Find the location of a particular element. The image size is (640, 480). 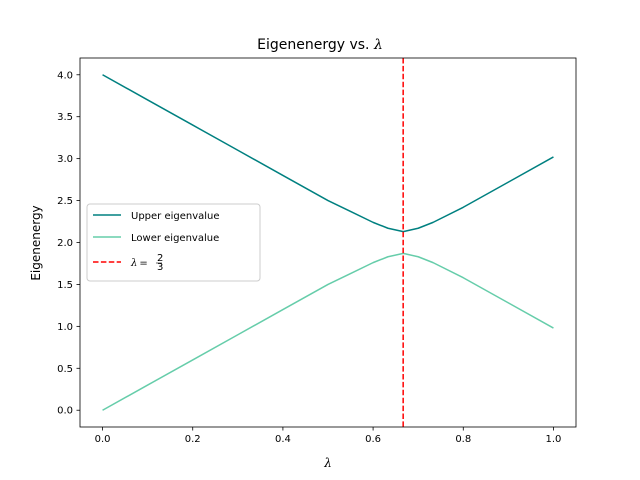

y-tick-label: 3.0 is located at coordinates (65, 159).